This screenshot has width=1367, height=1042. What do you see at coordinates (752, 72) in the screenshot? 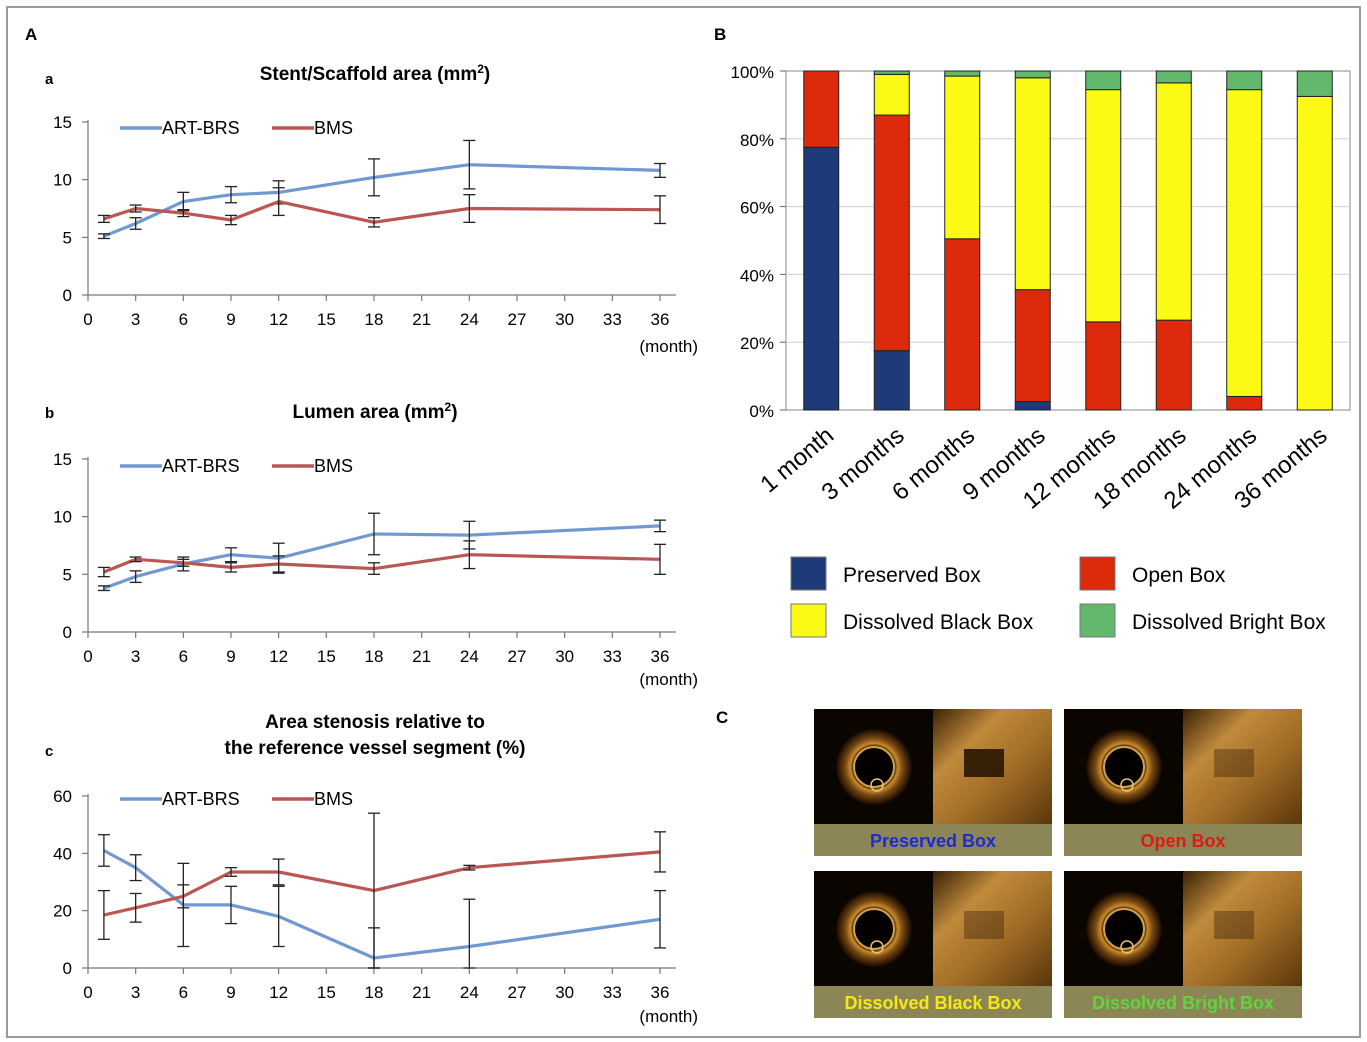
I see `y-tick-label: 100%` at bounding box center [752, 72].